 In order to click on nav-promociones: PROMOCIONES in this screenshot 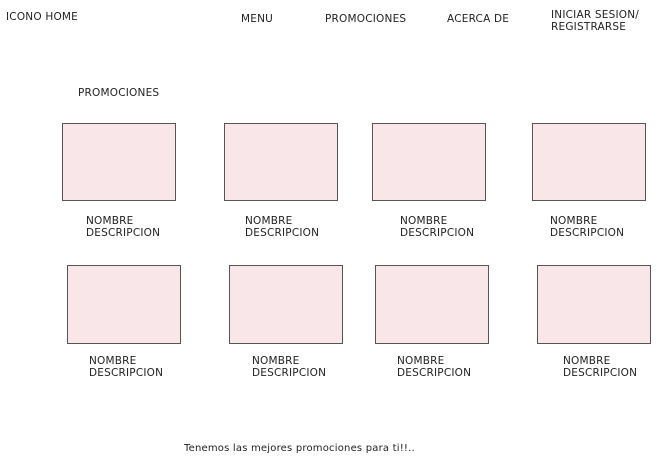, I will do `click(366, 19)`.